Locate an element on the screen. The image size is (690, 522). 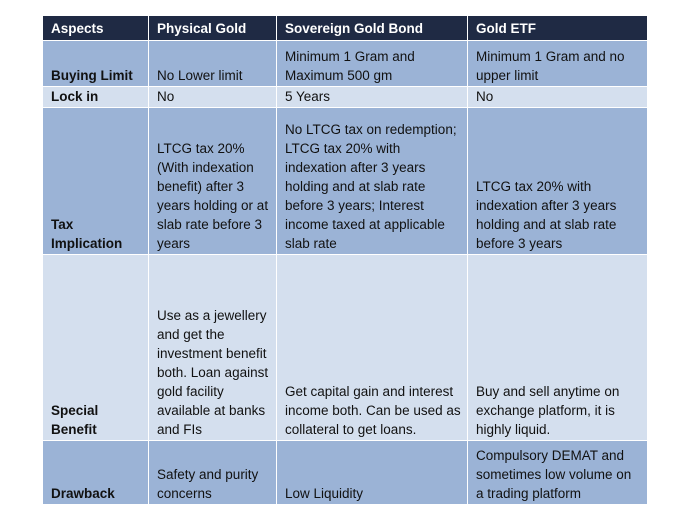
physical-gold-cell: Safety and purity concerns is located at coordinates (212, 472).